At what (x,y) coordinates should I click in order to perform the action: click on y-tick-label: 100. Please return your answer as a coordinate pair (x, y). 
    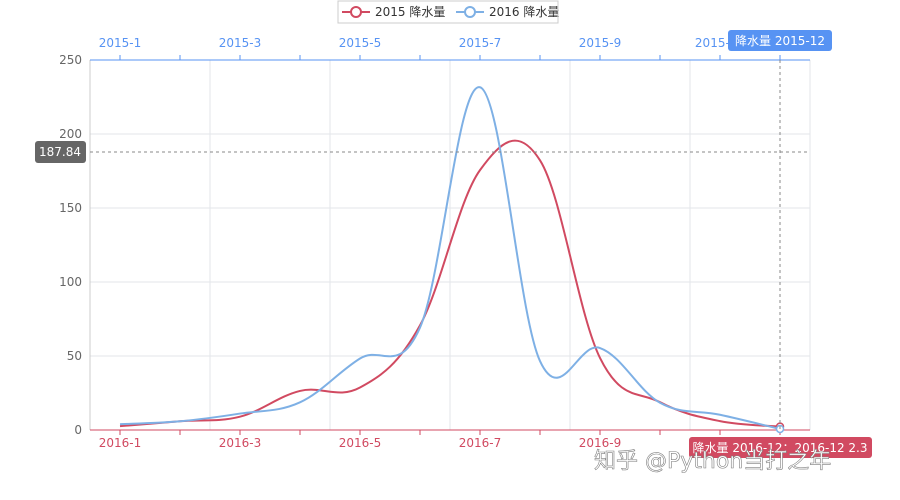
    Looking at the image, I should click on (70, 282).